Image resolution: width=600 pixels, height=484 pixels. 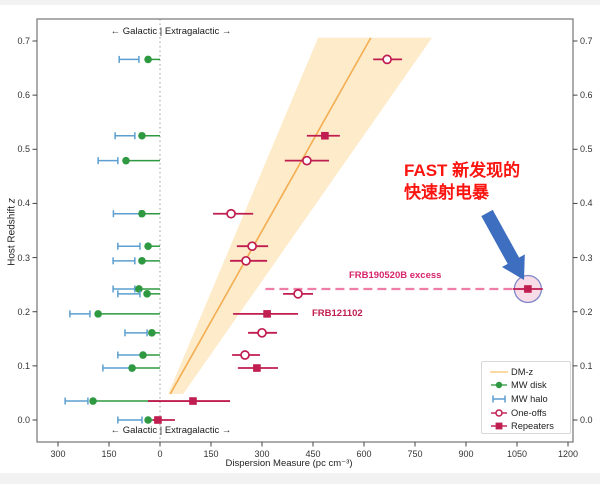 I want to click on callout-arrow-icon, so click(x=503, y=244).